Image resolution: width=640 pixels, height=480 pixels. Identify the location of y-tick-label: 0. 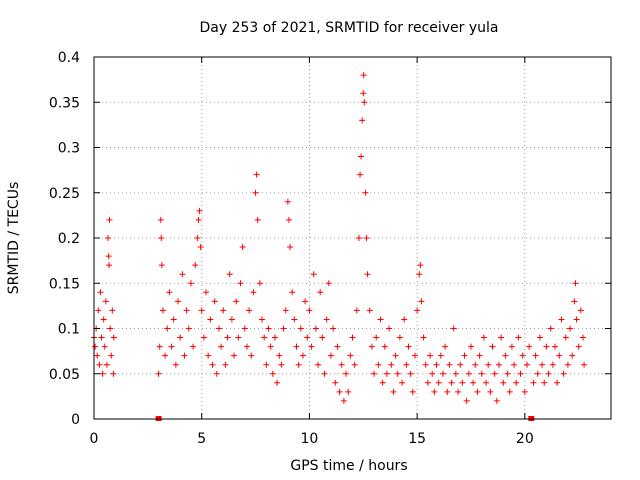
(75, 420).